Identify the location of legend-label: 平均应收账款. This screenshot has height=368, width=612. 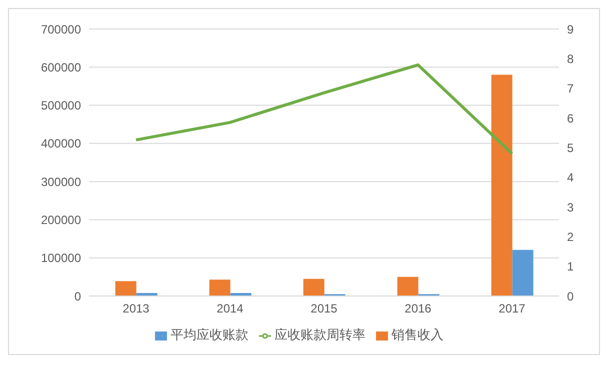
(209, 334).